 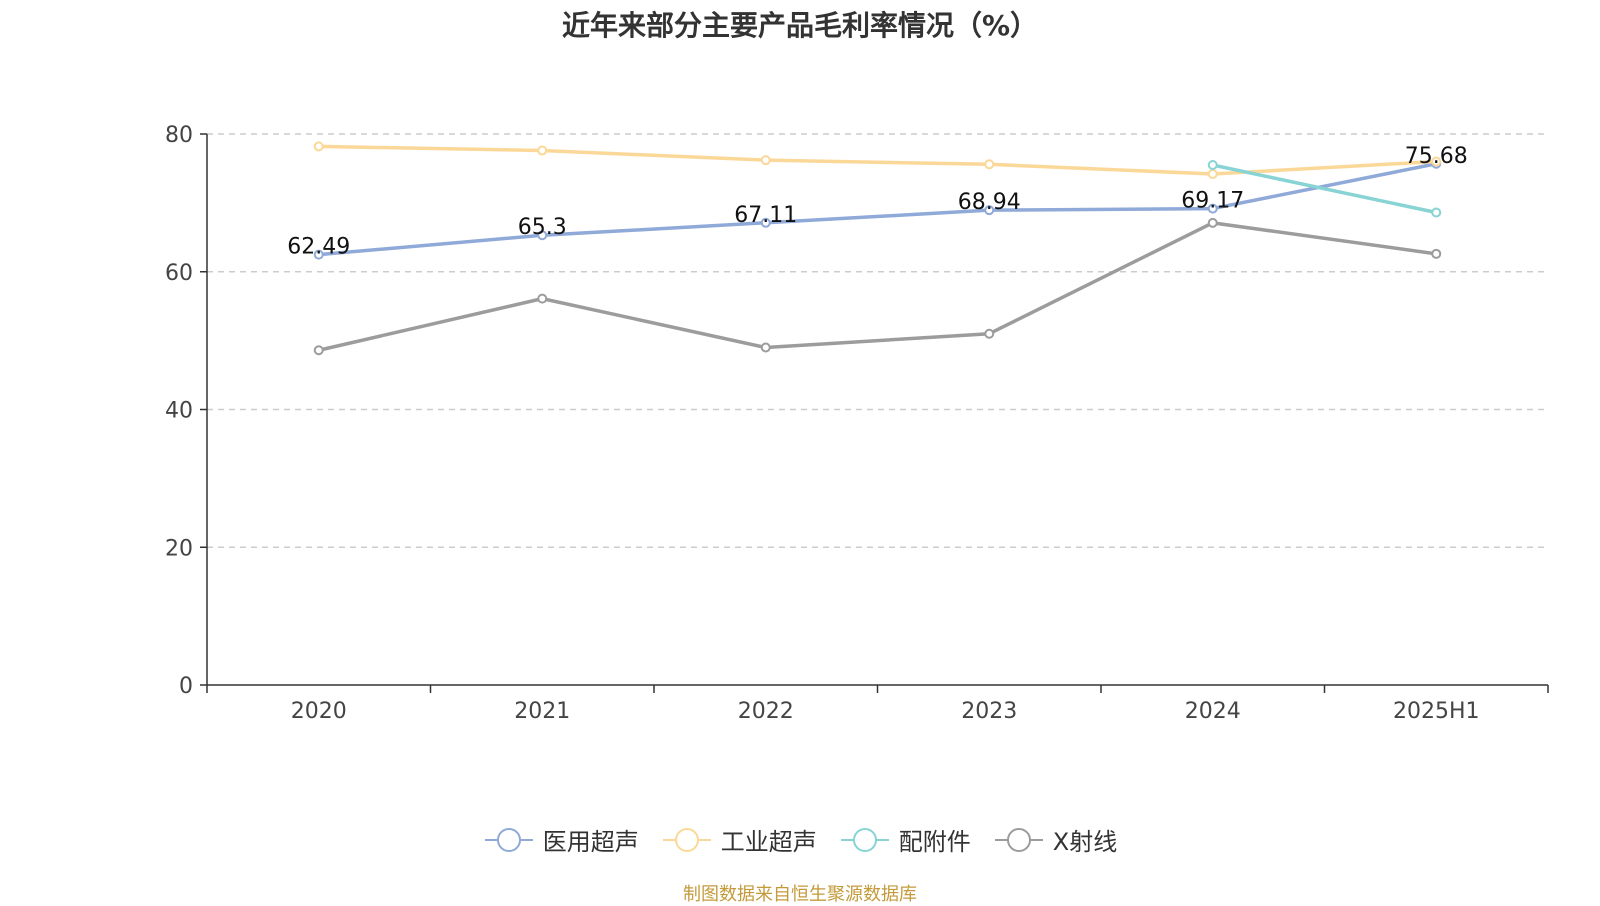 What do you see at coordinates (318, 247) in the screenshot?
I see `data-label: 62.49` at bounding box center [318, 247].